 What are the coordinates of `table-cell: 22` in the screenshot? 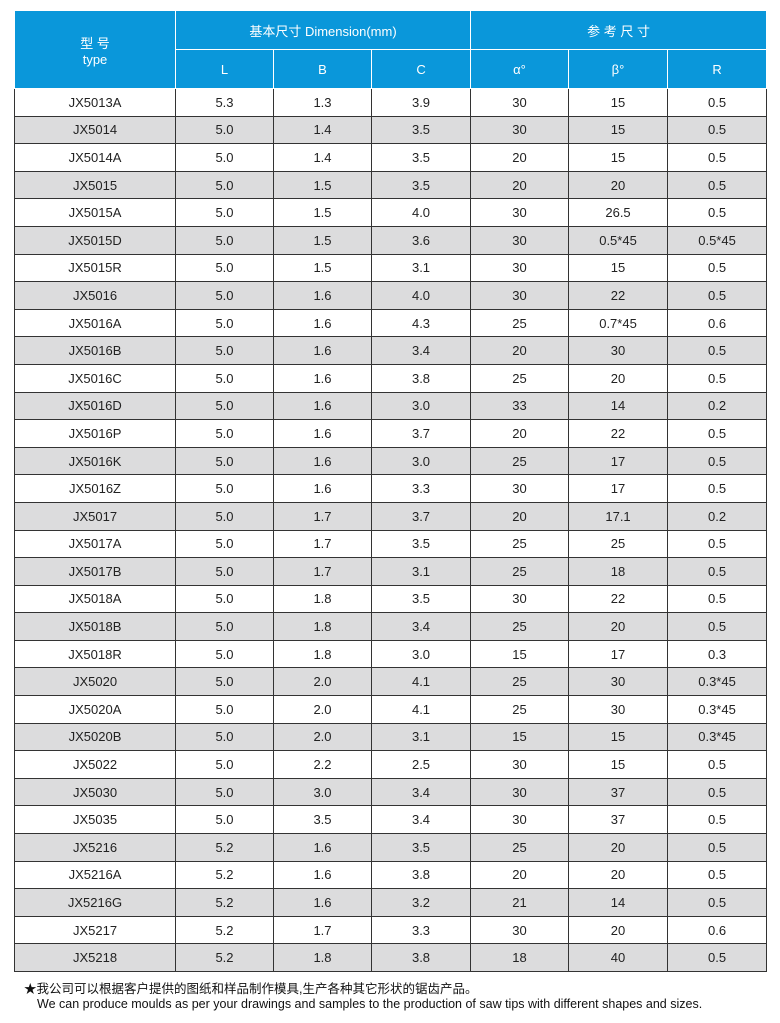 It's located at (618, 433).